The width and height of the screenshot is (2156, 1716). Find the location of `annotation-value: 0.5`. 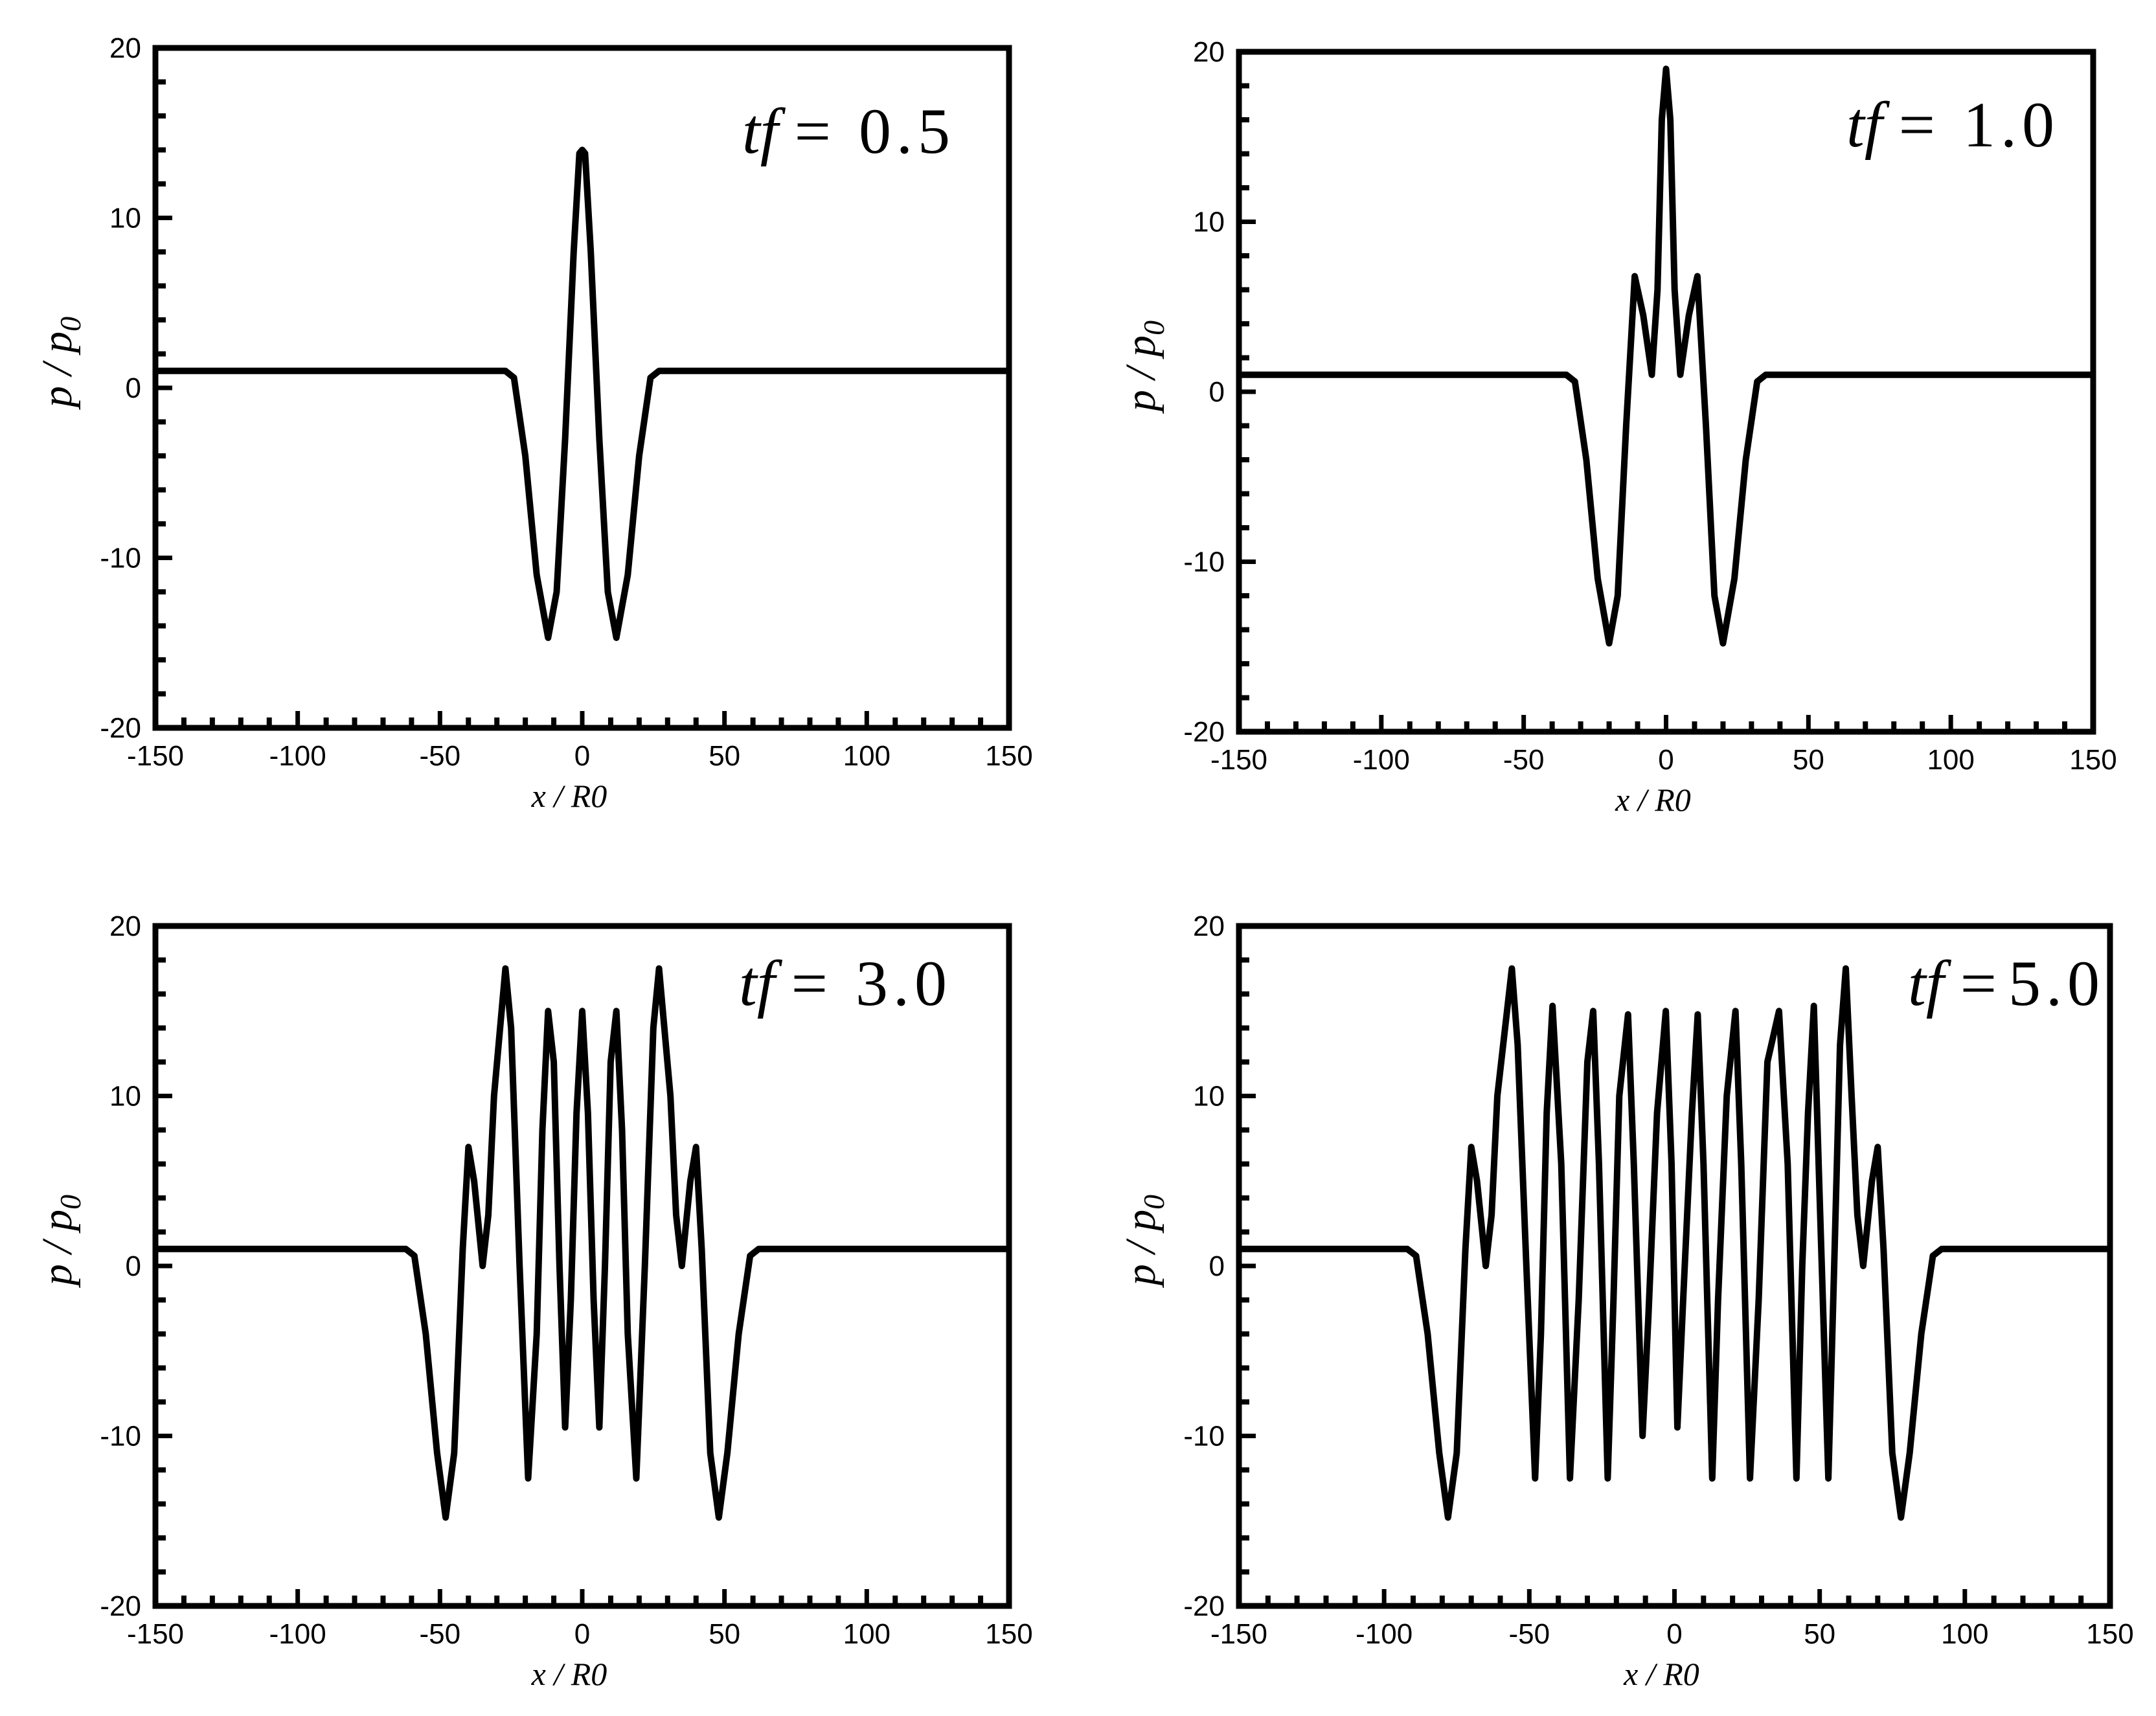

annotation-value: 0.5 is located at coordinates (907, 131).